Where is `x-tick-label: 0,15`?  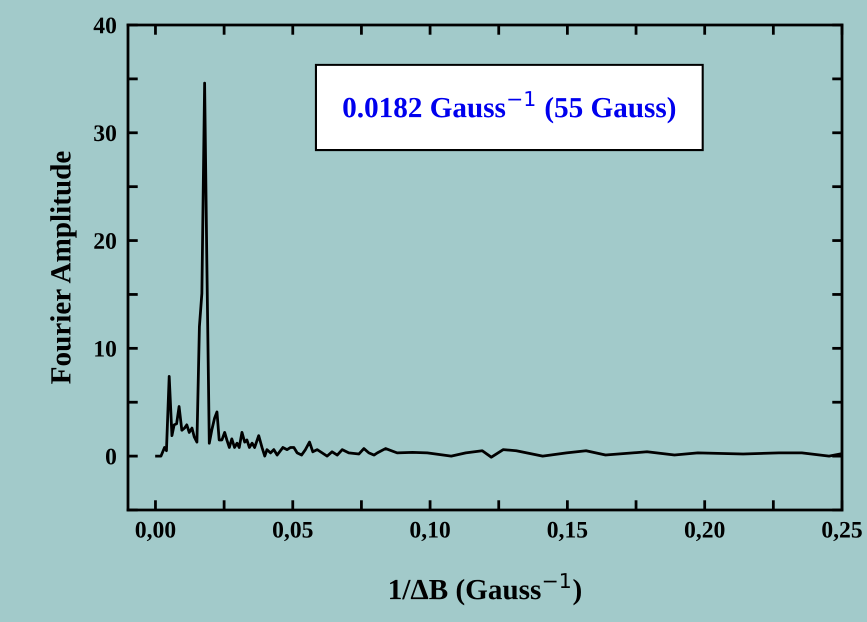 x-tick-label: 0,15 is located at coordinates (568, 532).